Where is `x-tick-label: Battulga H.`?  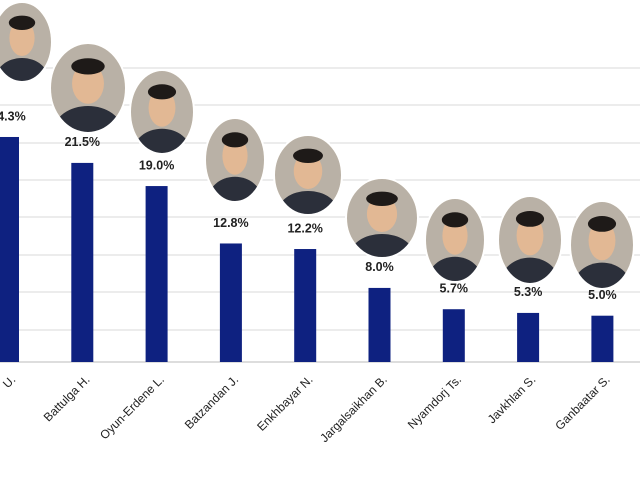 x-tick-label: Battulga H. is located at coordinates (67, 398).